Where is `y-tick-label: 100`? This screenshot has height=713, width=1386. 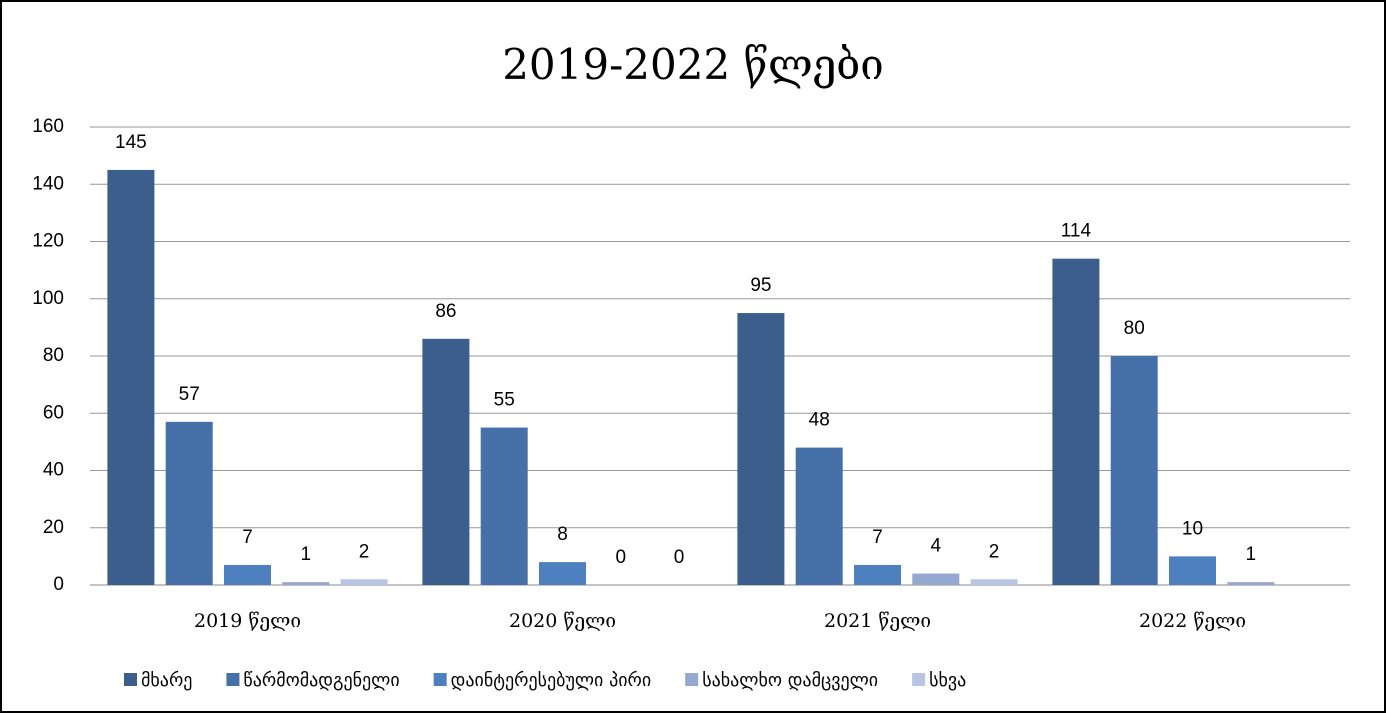 y-tick-label: 100 is located at coordinates (48, 298).